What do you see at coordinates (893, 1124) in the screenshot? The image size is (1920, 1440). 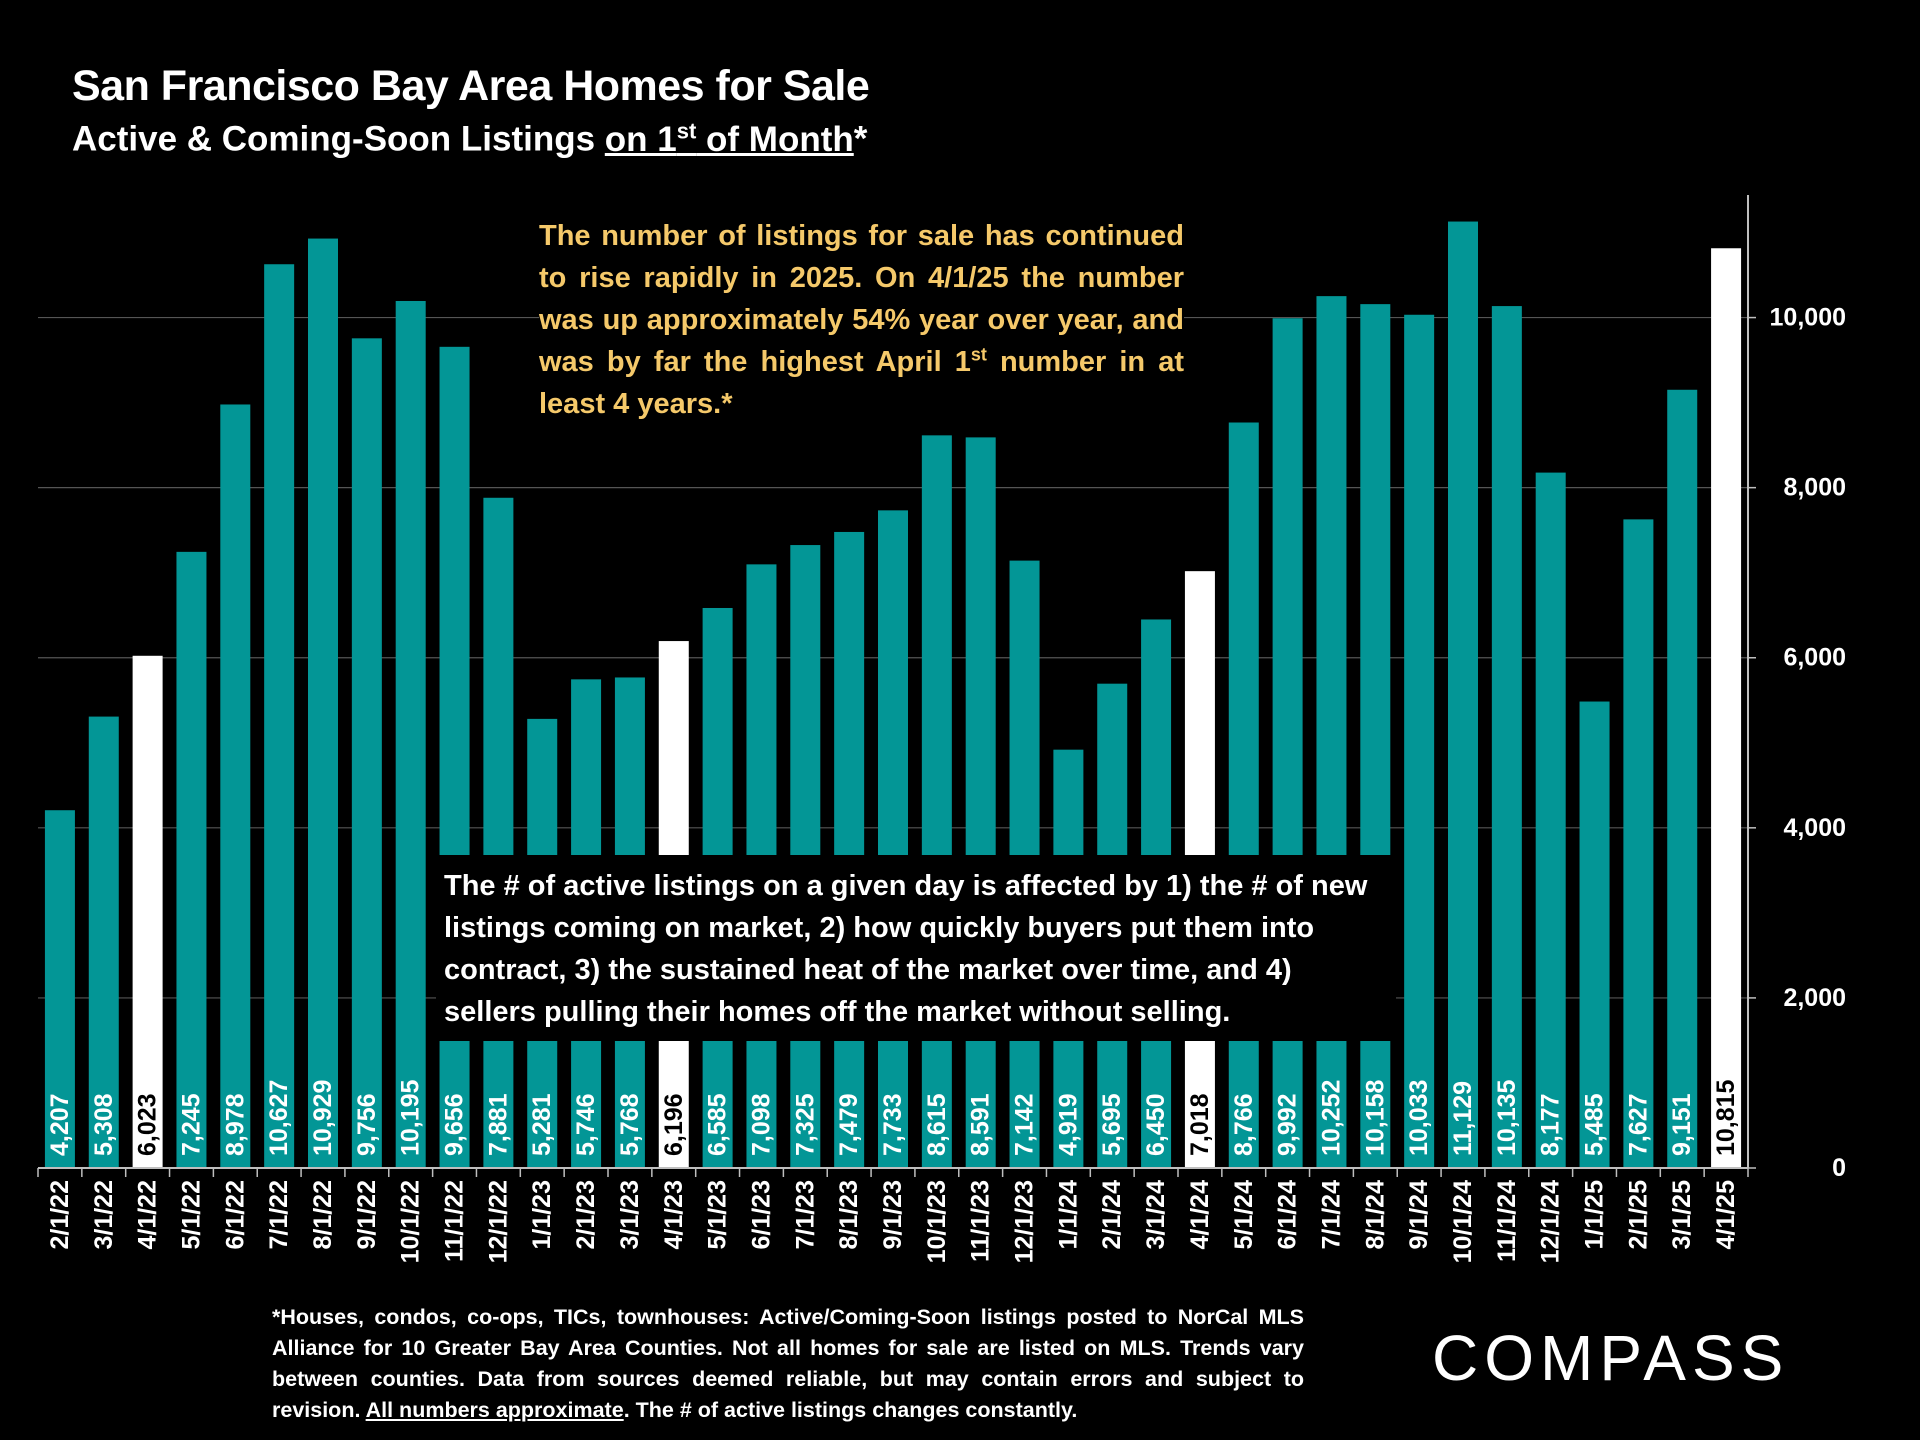 I see `bar-value-label: 7,733` at bounding box center [893, 1124].